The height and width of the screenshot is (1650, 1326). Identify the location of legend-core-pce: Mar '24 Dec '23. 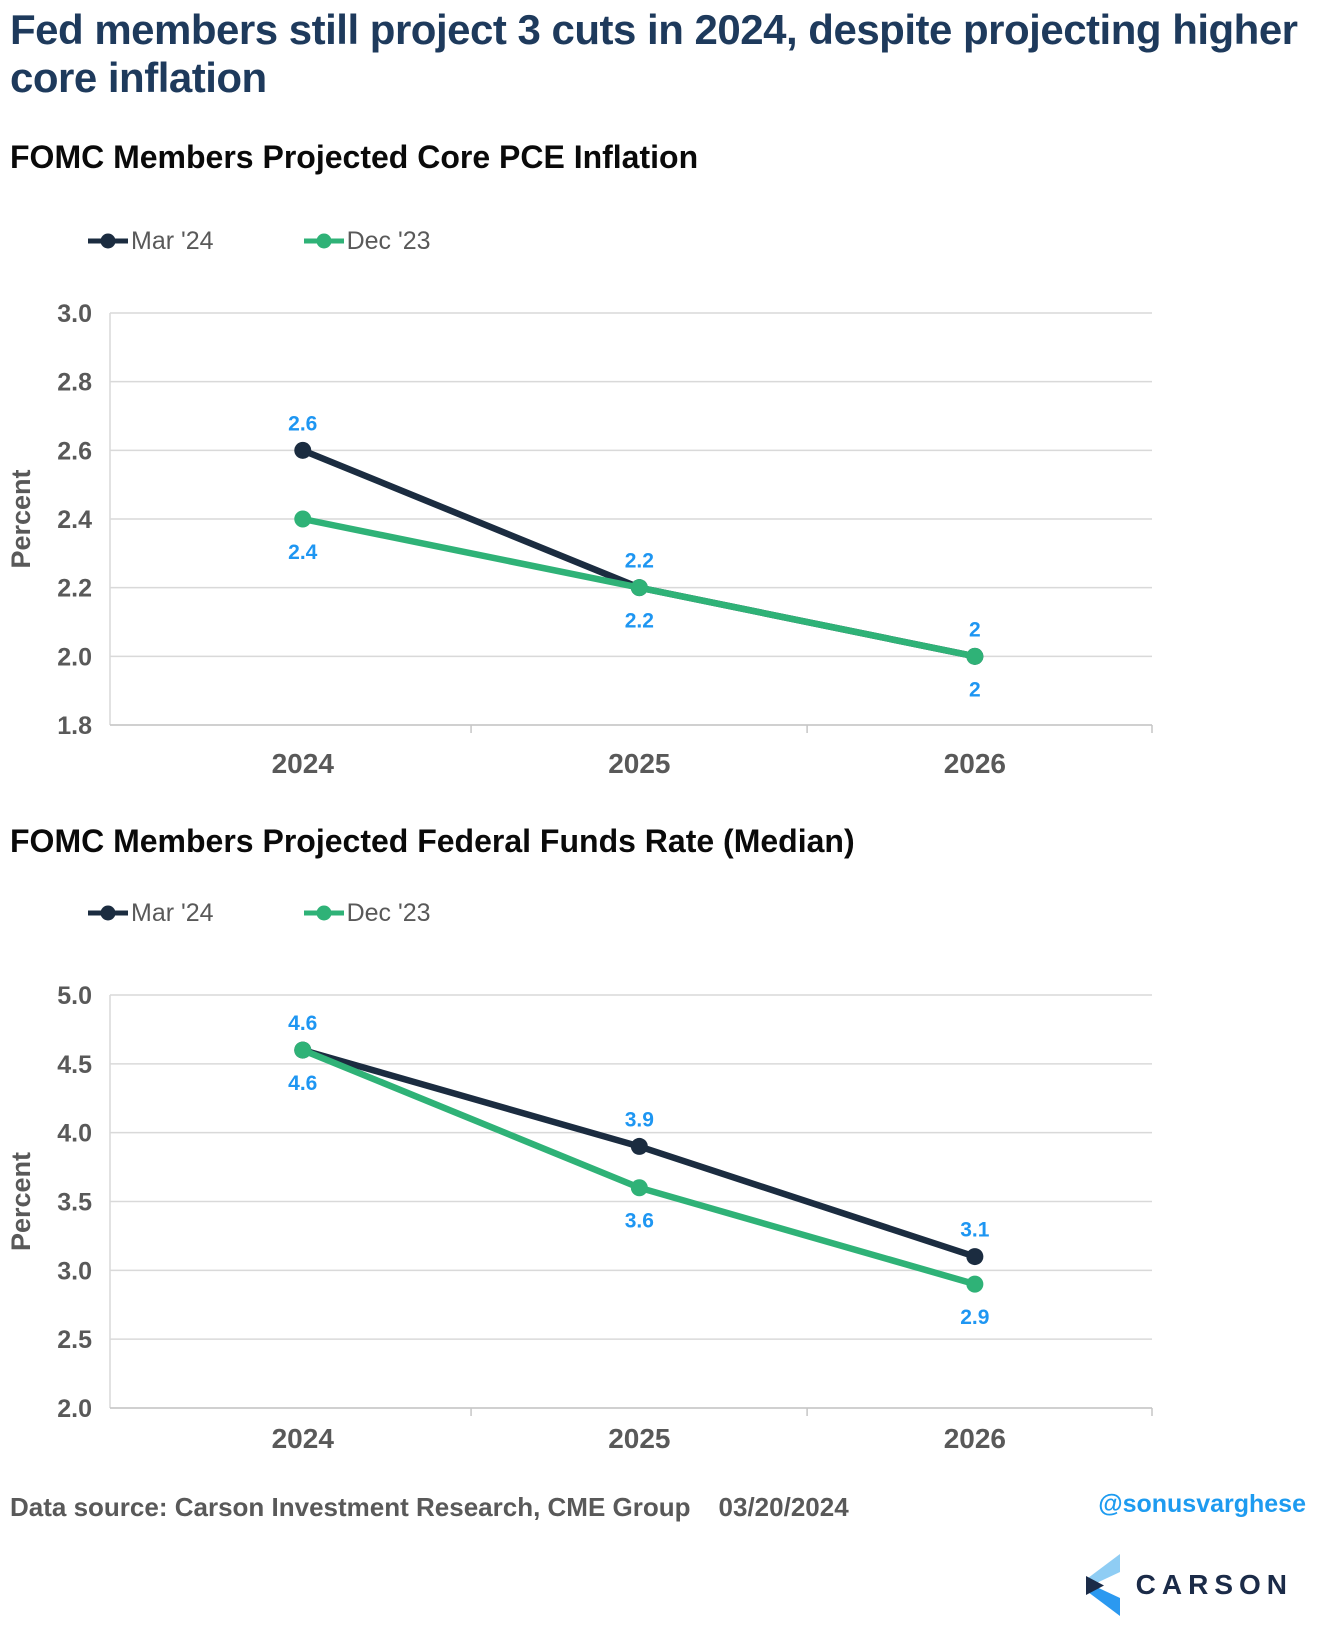
(259, 241).